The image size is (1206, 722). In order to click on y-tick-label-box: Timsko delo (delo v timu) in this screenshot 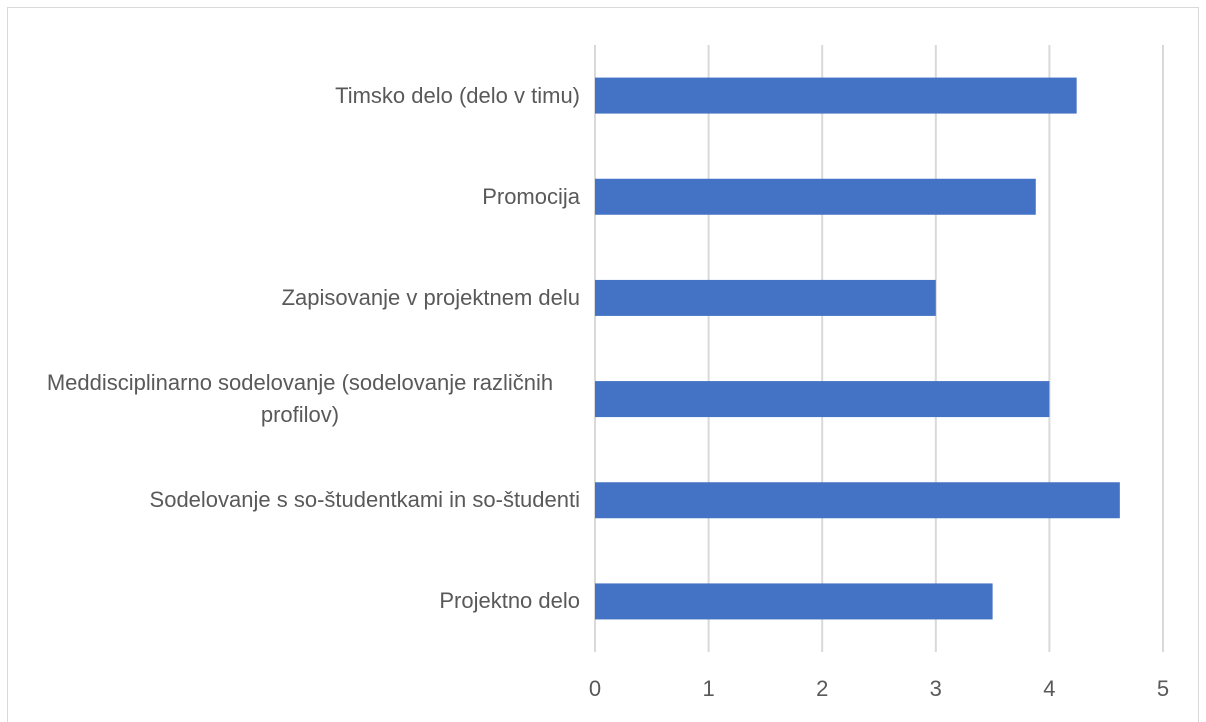, I will do `click(457, 96)`.